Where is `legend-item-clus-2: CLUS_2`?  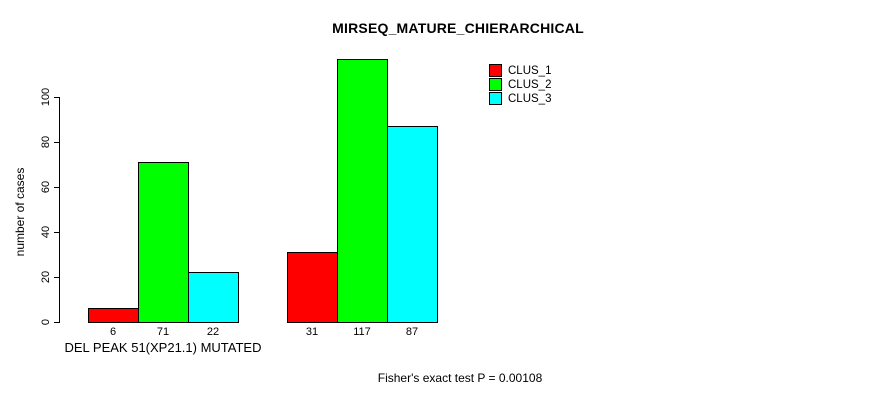
legend-item-clus-2: CLUS_2 is located at coordinates (520, 84).